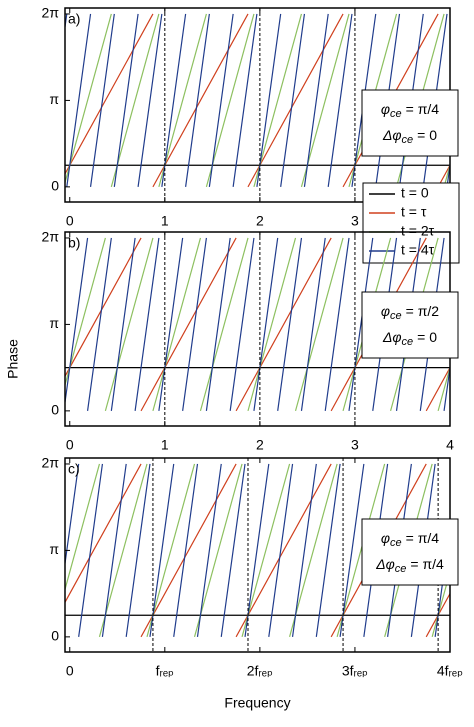 The height and width of the screenshot is (727, 474). I want to click on annotation: Δφce = π/4, so click(409, 565).